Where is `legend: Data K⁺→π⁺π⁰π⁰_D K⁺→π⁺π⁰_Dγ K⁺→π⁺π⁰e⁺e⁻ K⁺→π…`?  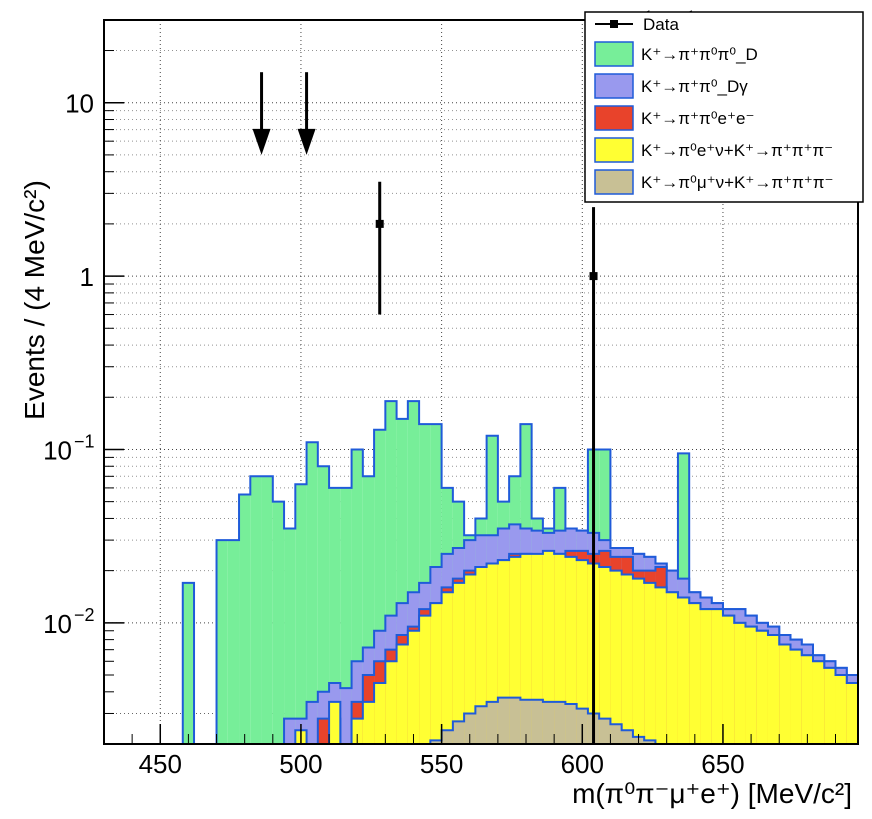 legend: Data K⁺→π⁺π⁰π⁰_D K⁺→π⁺π⁰_Dγ K⁺→π⁺π⁰e⁺e⁻ K⁺→π… is located at coordinates (724, 107).